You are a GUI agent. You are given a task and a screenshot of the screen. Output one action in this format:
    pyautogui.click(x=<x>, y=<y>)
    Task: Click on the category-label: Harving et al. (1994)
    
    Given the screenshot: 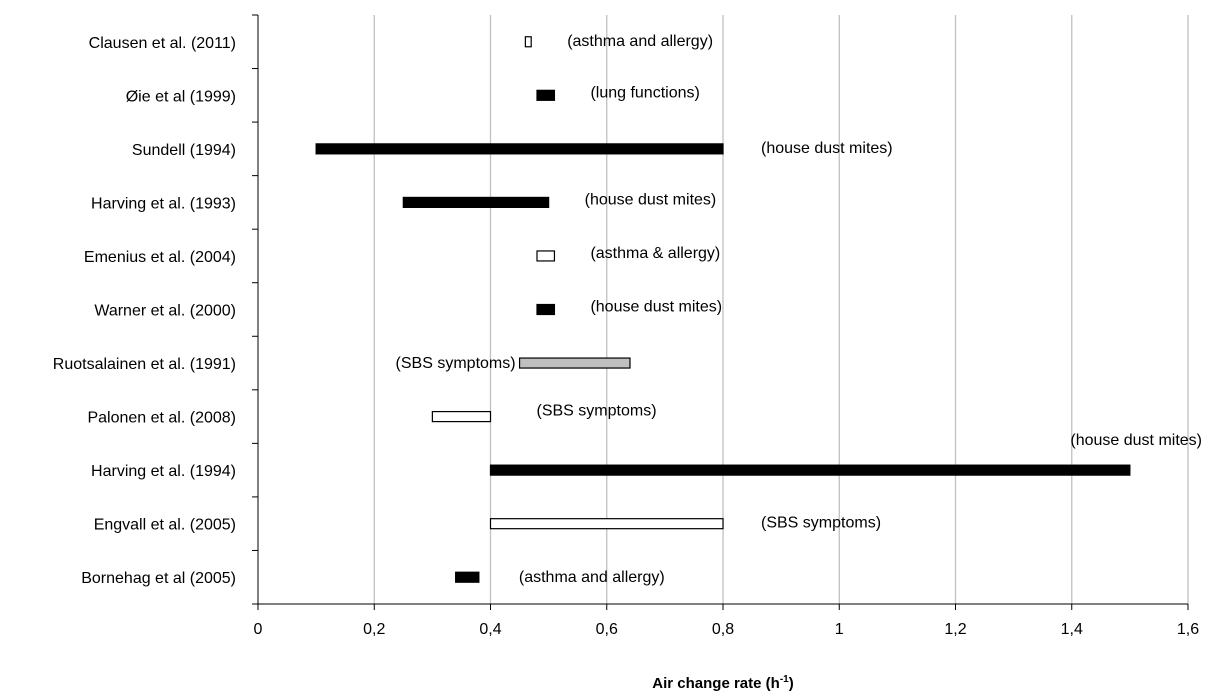 What is the action you would take?
    pyautogui.click(x=163, y=471)
    